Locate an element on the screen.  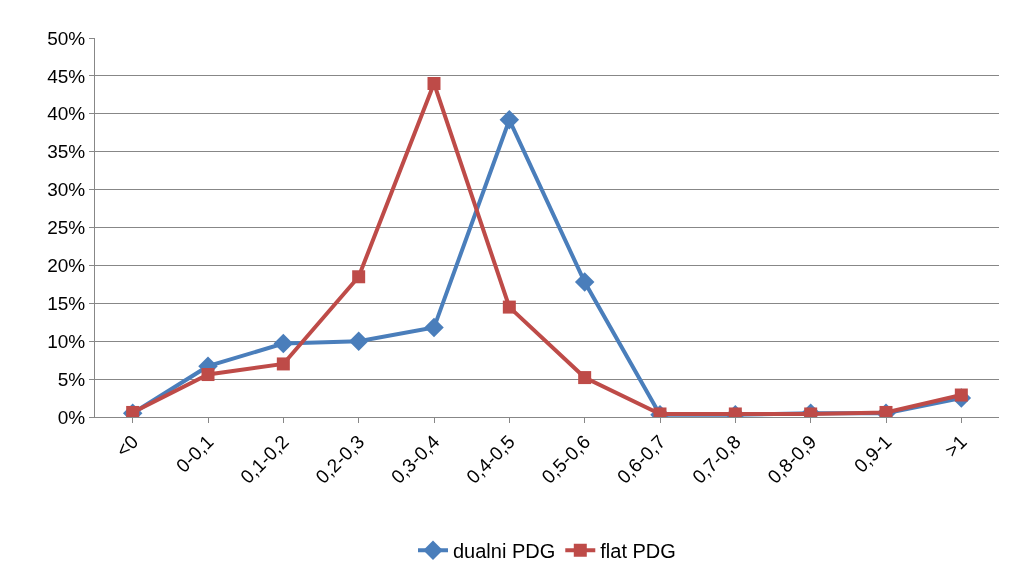
y-tick-label: 20% is located at coordinates (66, 266).